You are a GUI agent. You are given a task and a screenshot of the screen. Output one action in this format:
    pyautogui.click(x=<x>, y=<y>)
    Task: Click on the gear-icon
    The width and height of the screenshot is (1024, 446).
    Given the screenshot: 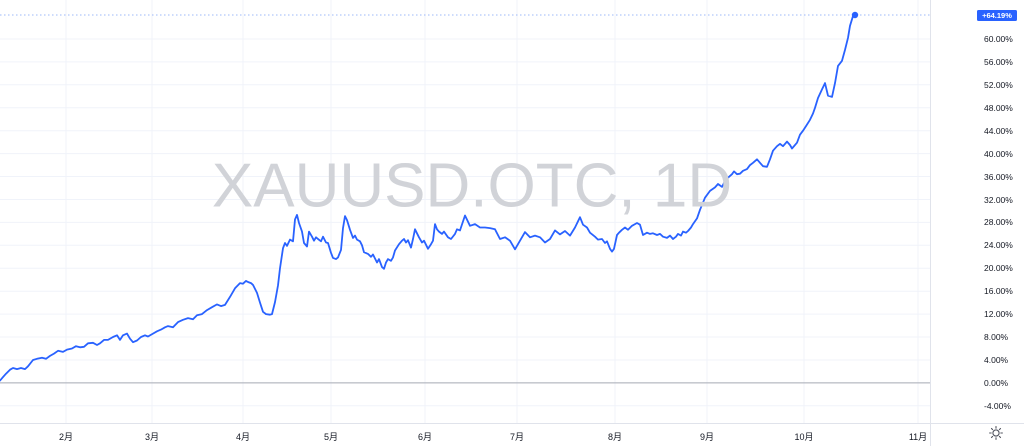 What is the action you would take?
    pyautogui.click(x=996, y=433)
    